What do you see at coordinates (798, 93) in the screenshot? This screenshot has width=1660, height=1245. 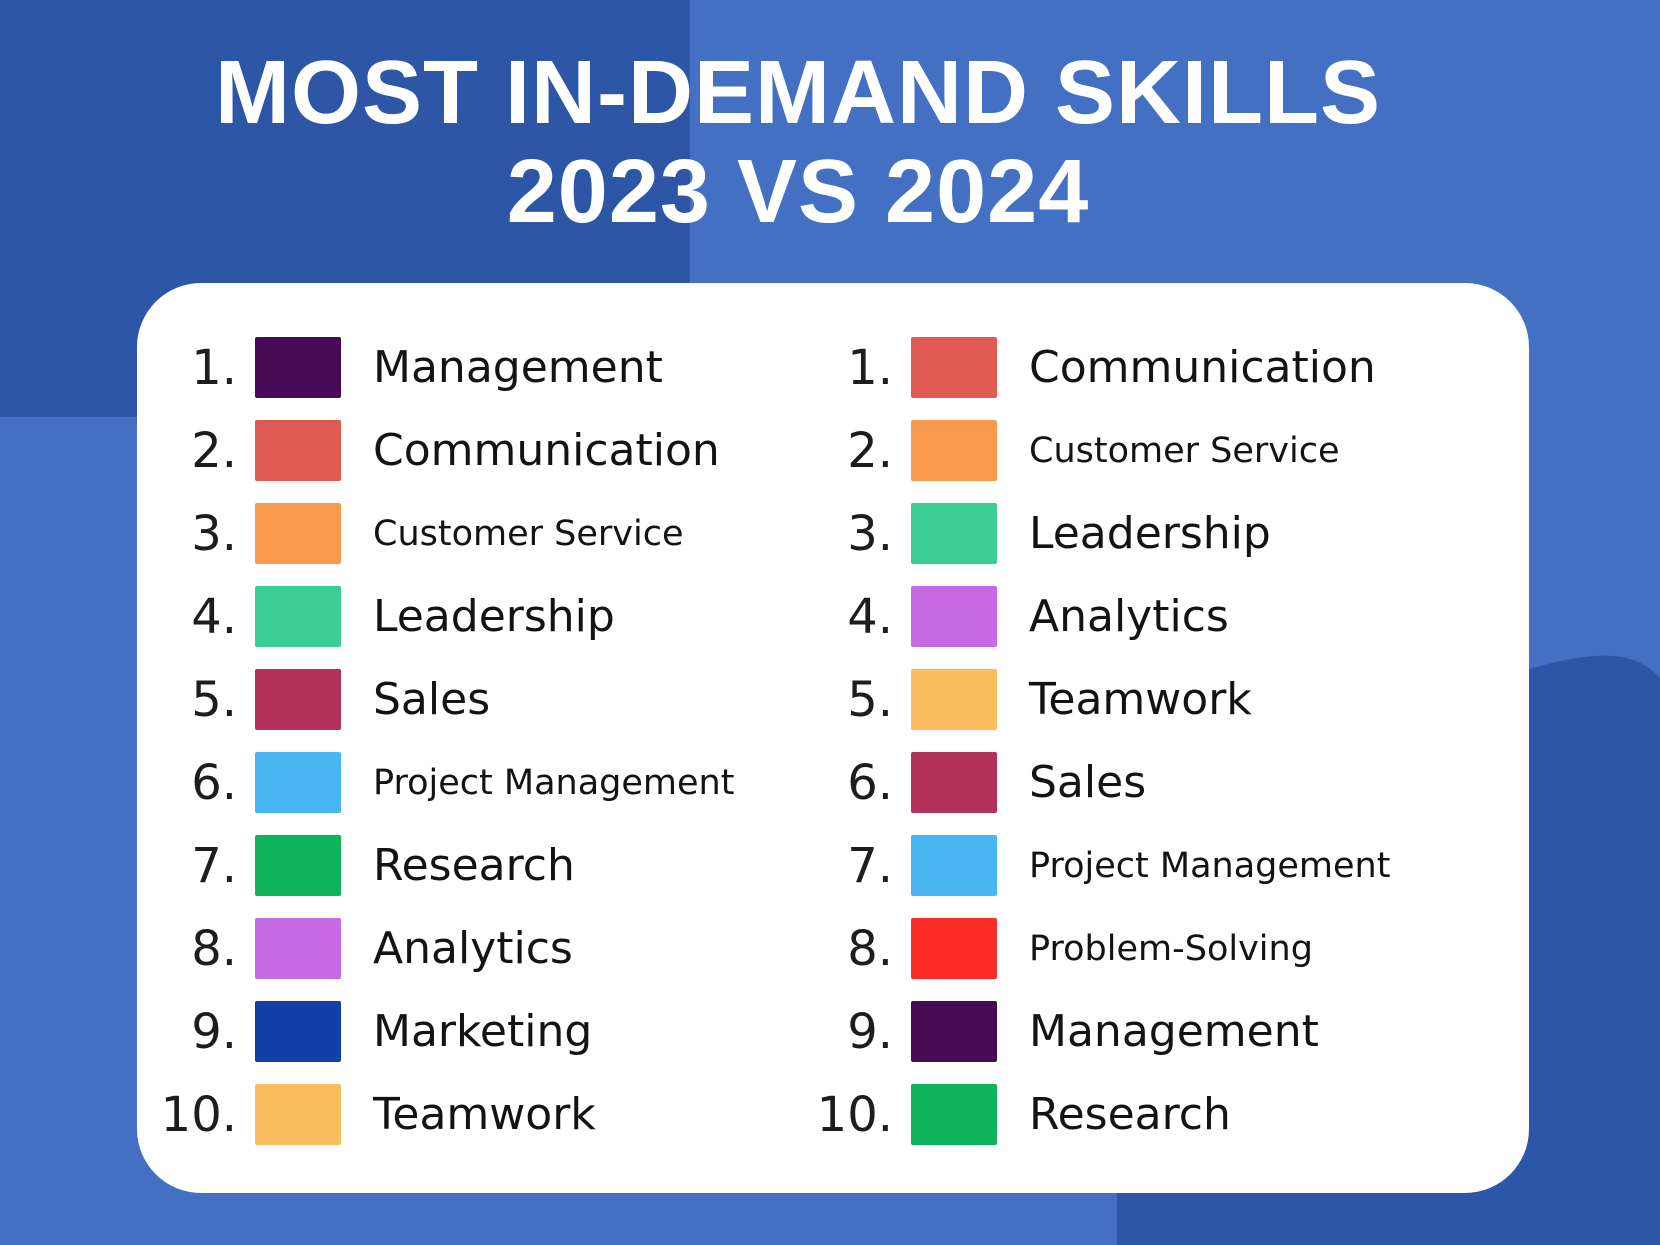 I see `page-title-line-1: MOST IN-DEMAND SKILLS` at bounding box center [798, 93].